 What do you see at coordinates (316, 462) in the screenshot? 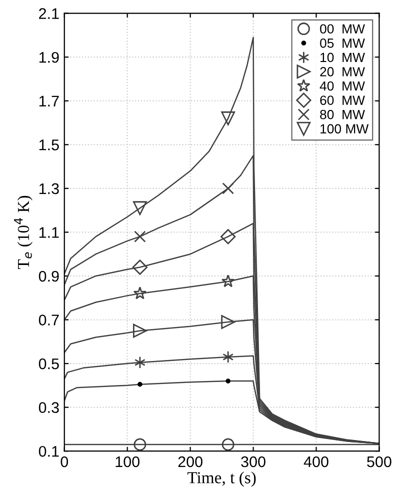
I see `x-tick-label: 400` at bounding box center [316, 462].